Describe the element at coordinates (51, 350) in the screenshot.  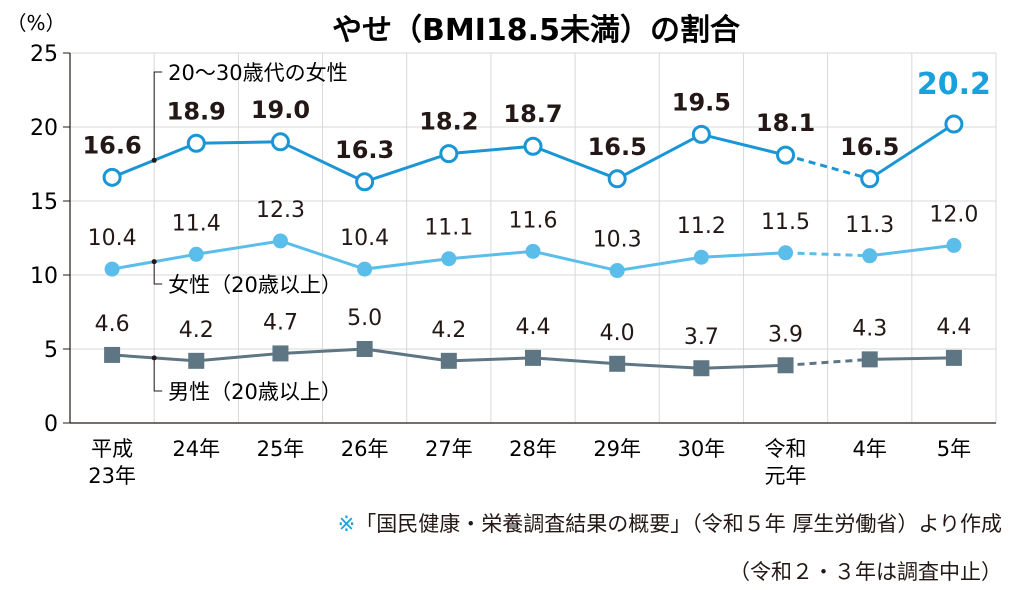
I see `y-tick-label: 5` at that location.